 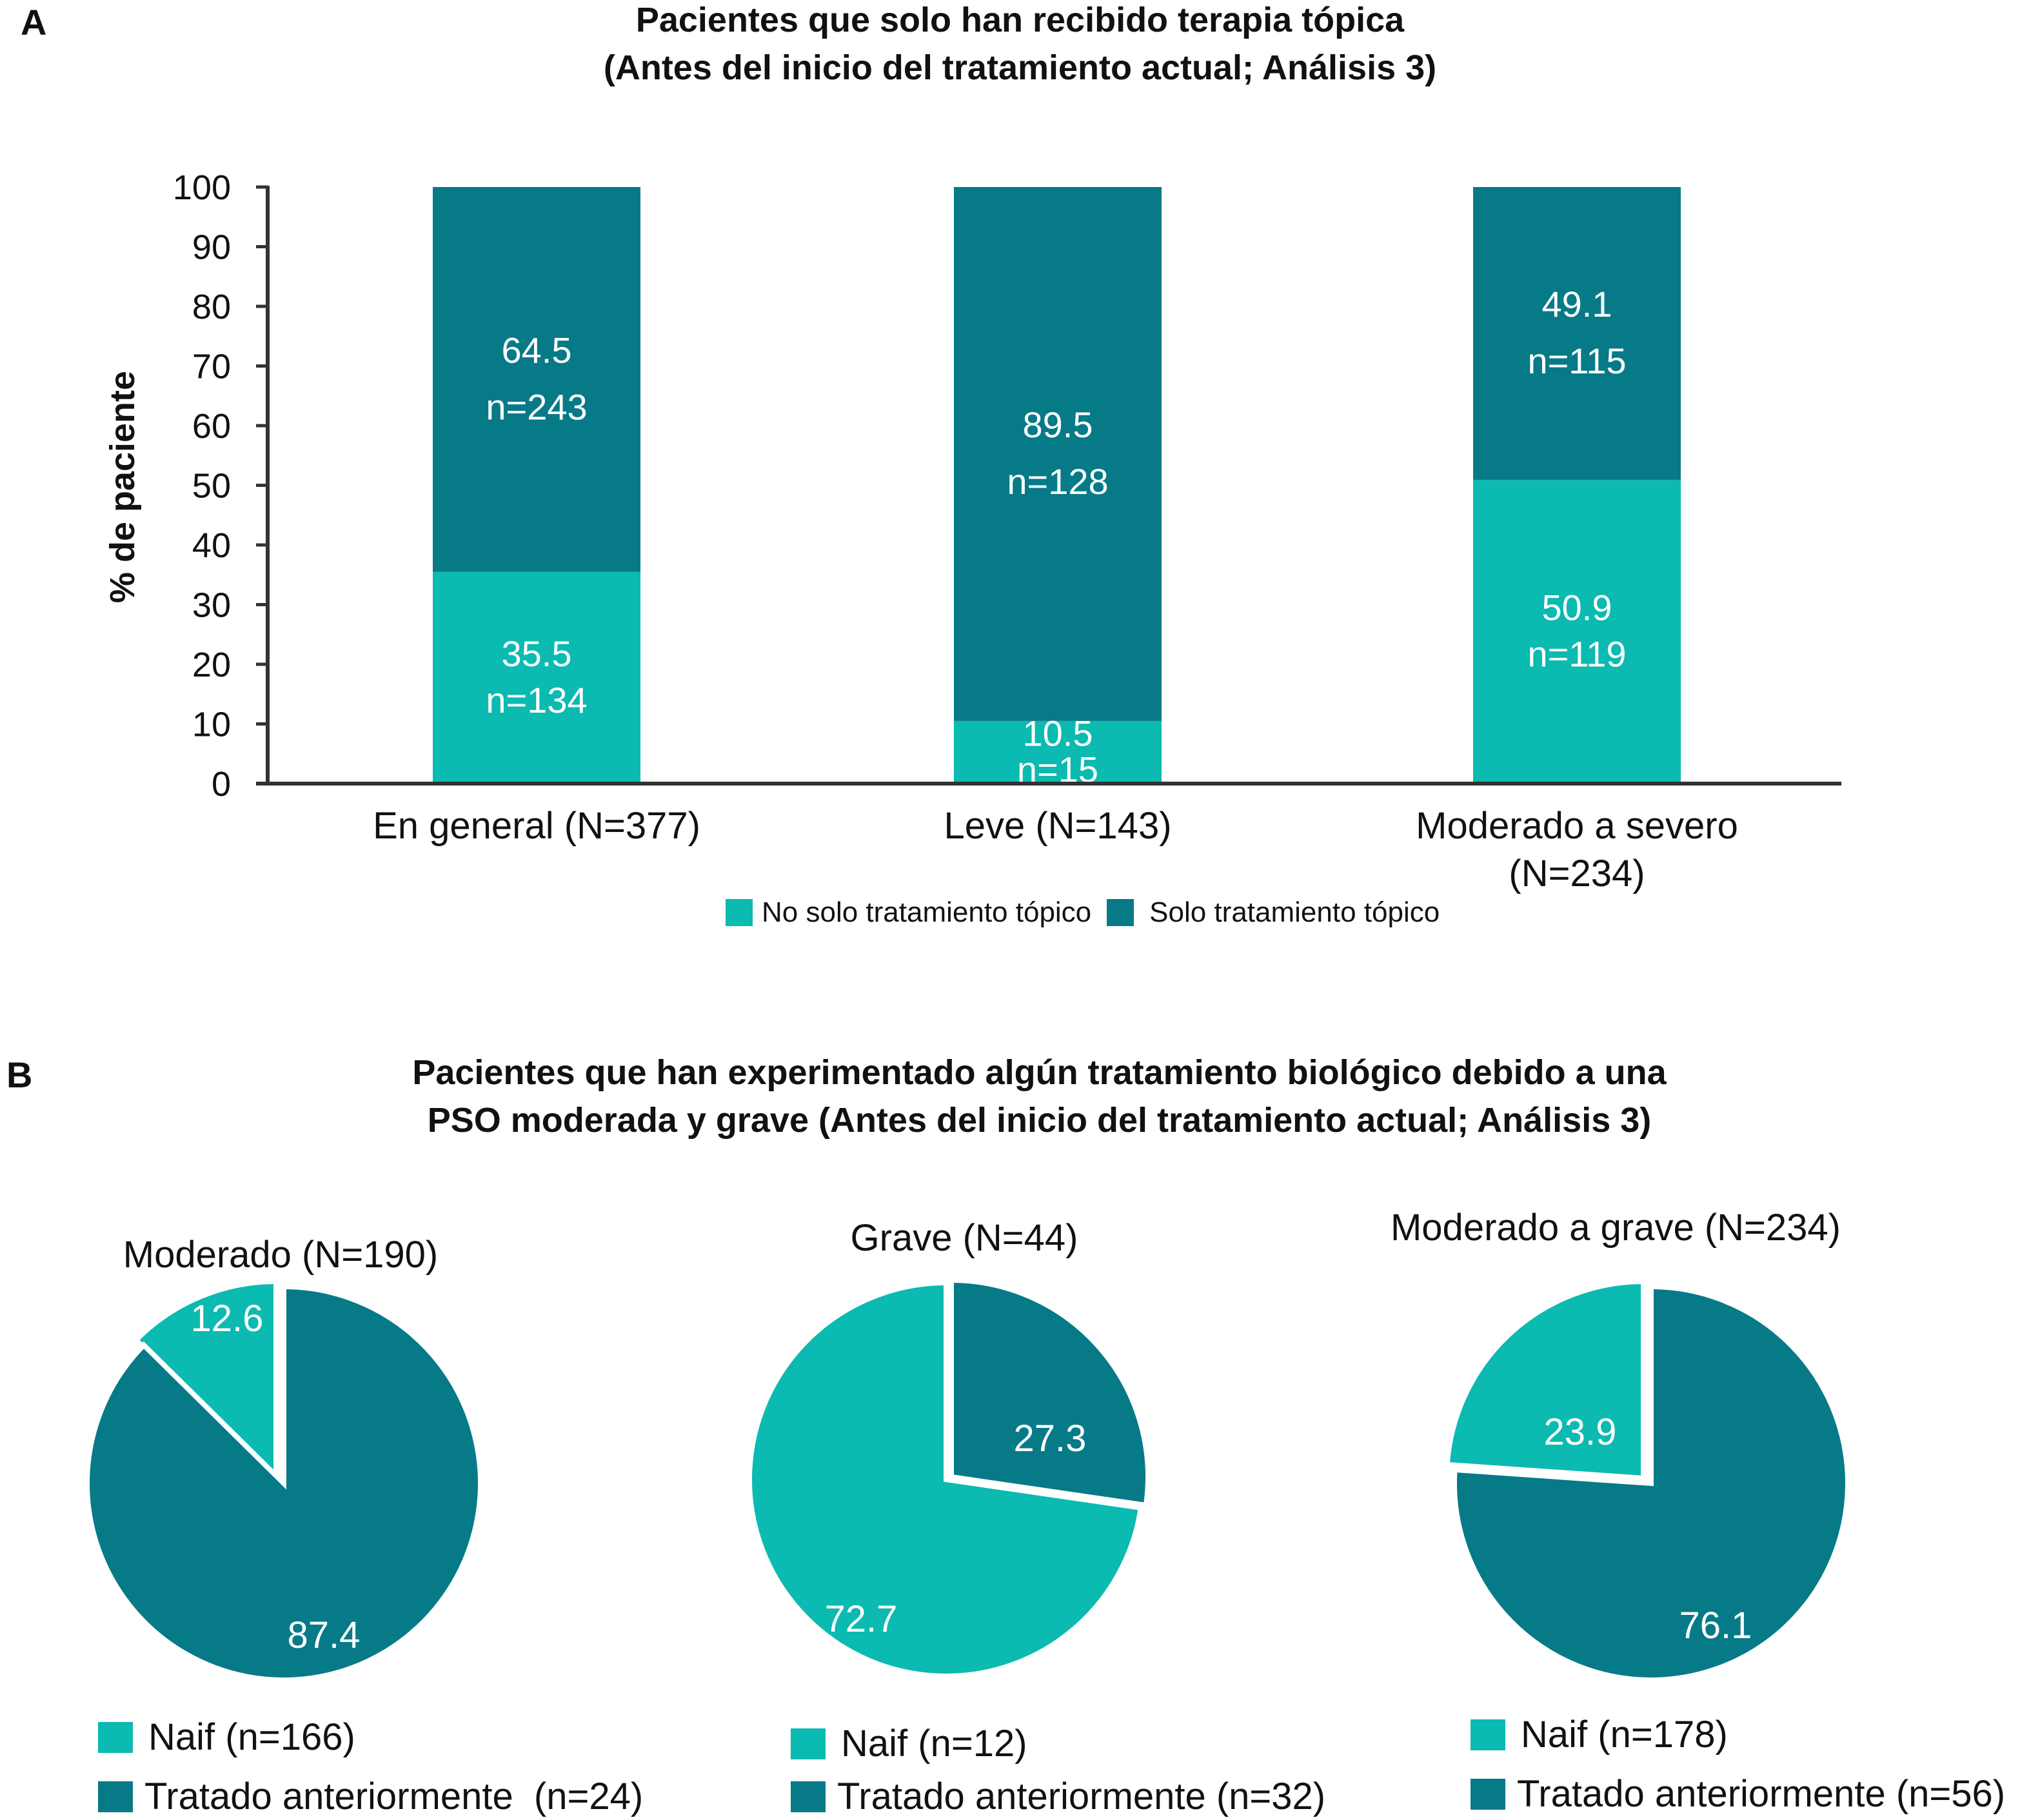 What do you see at coordinates (211, 427) in the screenshot?
I see `y-tick-label: 60` at bounding box center [211, 427].